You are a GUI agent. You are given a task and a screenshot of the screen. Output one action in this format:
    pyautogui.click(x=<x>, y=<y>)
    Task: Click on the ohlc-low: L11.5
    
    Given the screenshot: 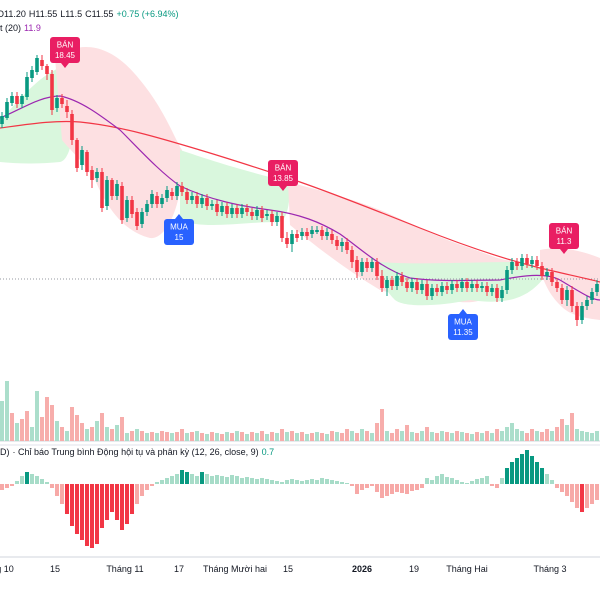 What is the action you would take?
    pyautogui.click(x=71, y=14)
    